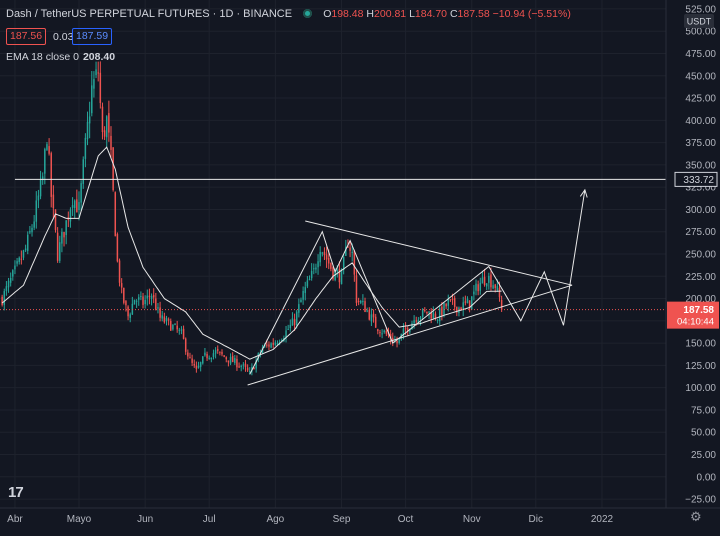 This screenshot has height=536, width=720. What do you see at coordinates (342, 519) in the screenshot?
I see `x-tick-label: Sep` at bounding box center [342, 519].